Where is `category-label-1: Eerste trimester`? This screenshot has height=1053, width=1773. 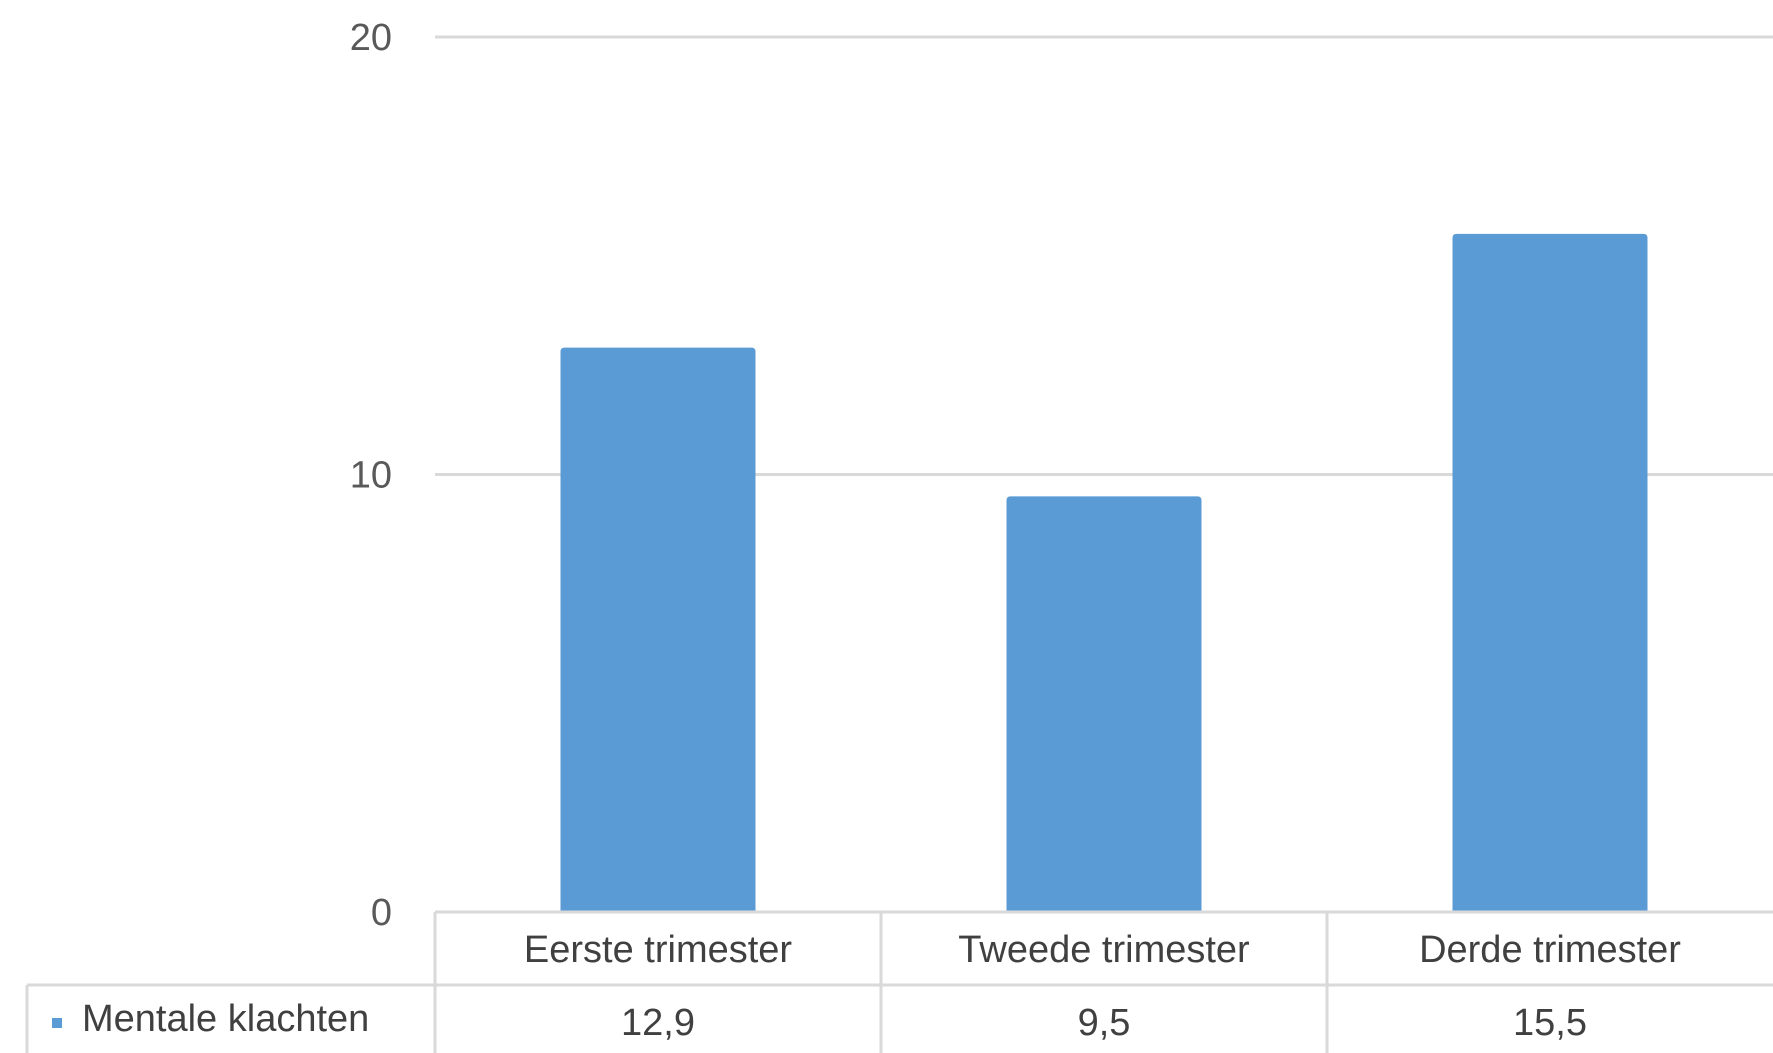 category-label-1: Eerste trimester is located at coordinates (658, 950).